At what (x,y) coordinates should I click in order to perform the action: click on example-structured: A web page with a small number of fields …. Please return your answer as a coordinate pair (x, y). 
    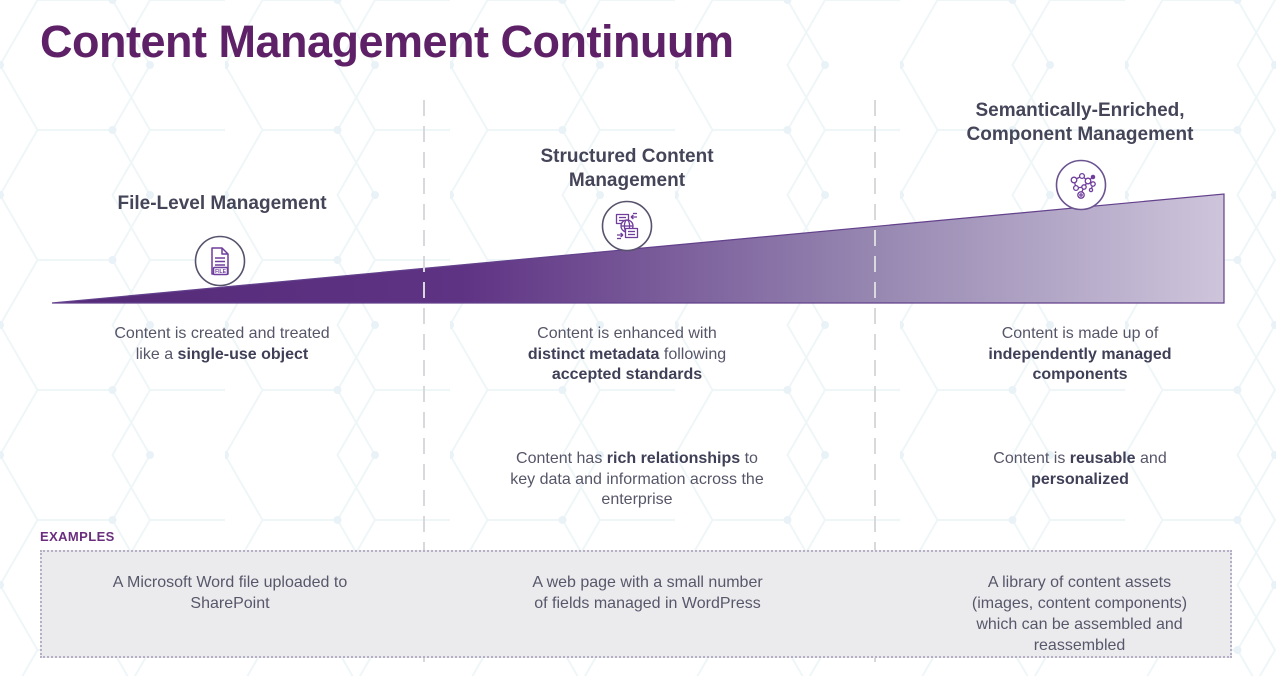
    Looking at the image, I should click on (647, 593).